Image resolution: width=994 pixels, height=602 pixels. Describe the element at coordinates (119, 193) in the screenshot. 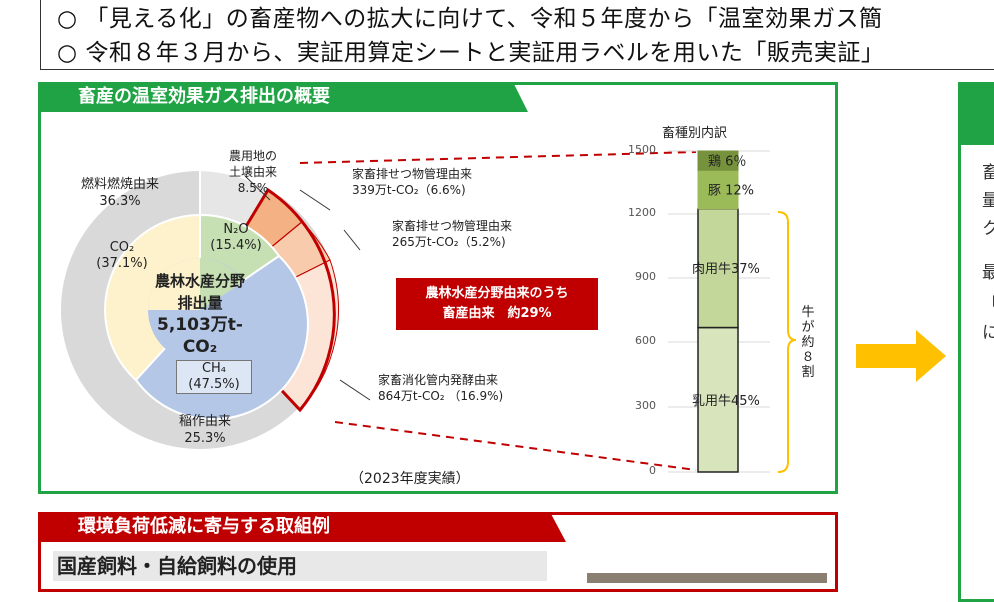

I see `label-fuel: 燃料燃焼由来 36.3%` at that location.